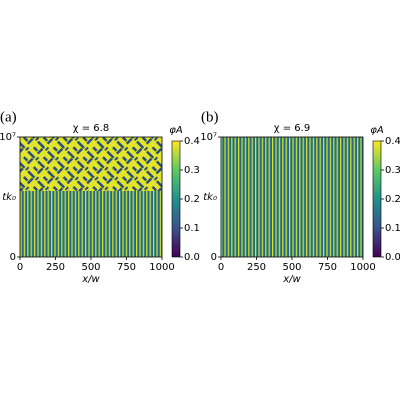  What do you see at coordinates (8, 117) in the screenshot?
I see `panel-label: (a)` at bounding box center [8, 117].